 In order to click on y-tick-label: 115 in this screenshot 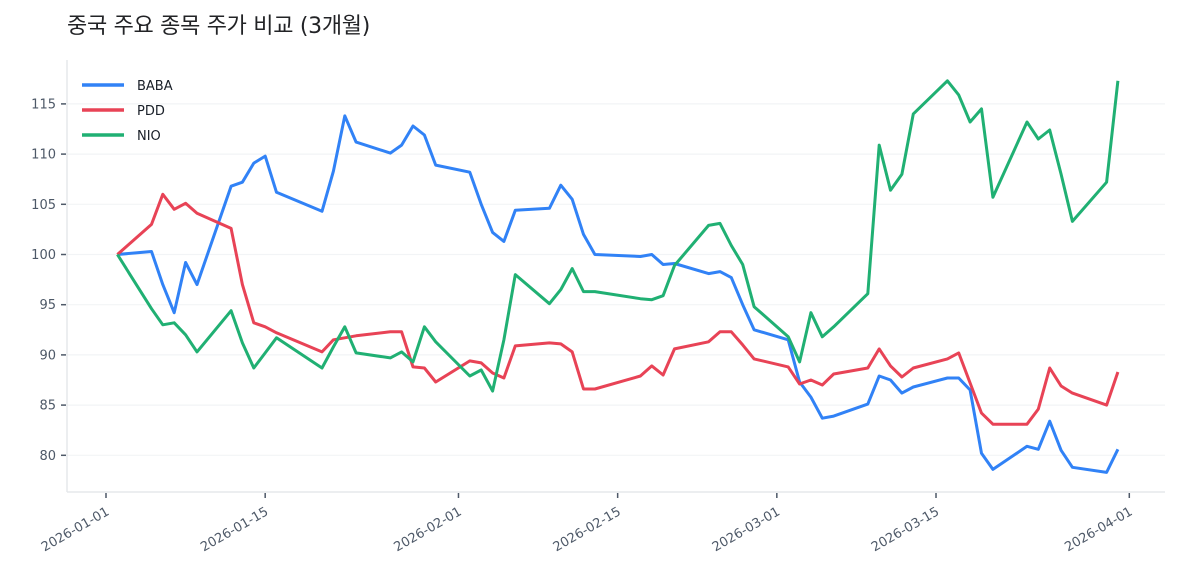, I will do `click(43, 104)`.